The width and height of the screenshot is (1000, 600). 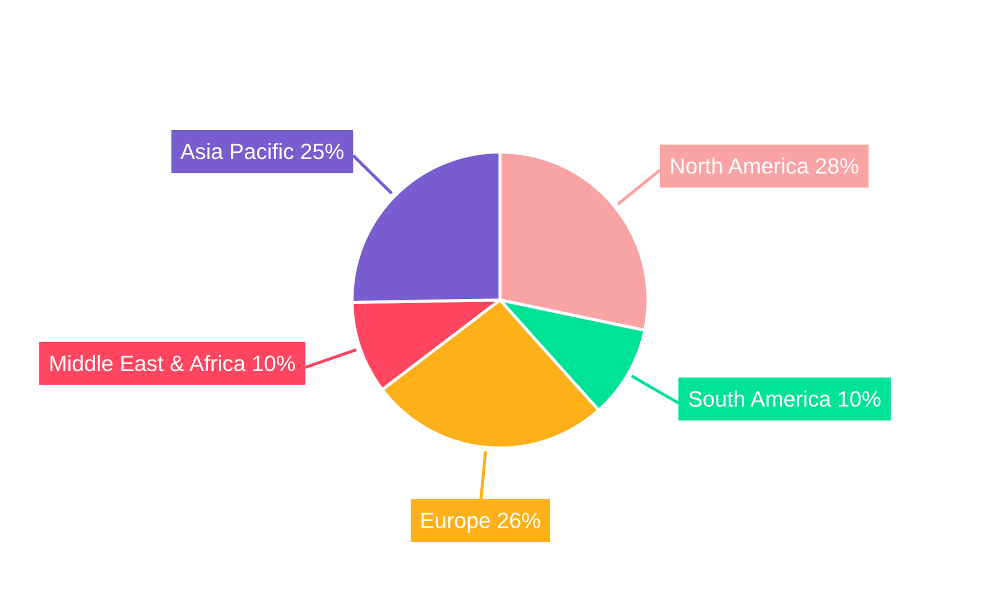 I want to click on slice-label: North America 28%, so click(x=764, y=166).